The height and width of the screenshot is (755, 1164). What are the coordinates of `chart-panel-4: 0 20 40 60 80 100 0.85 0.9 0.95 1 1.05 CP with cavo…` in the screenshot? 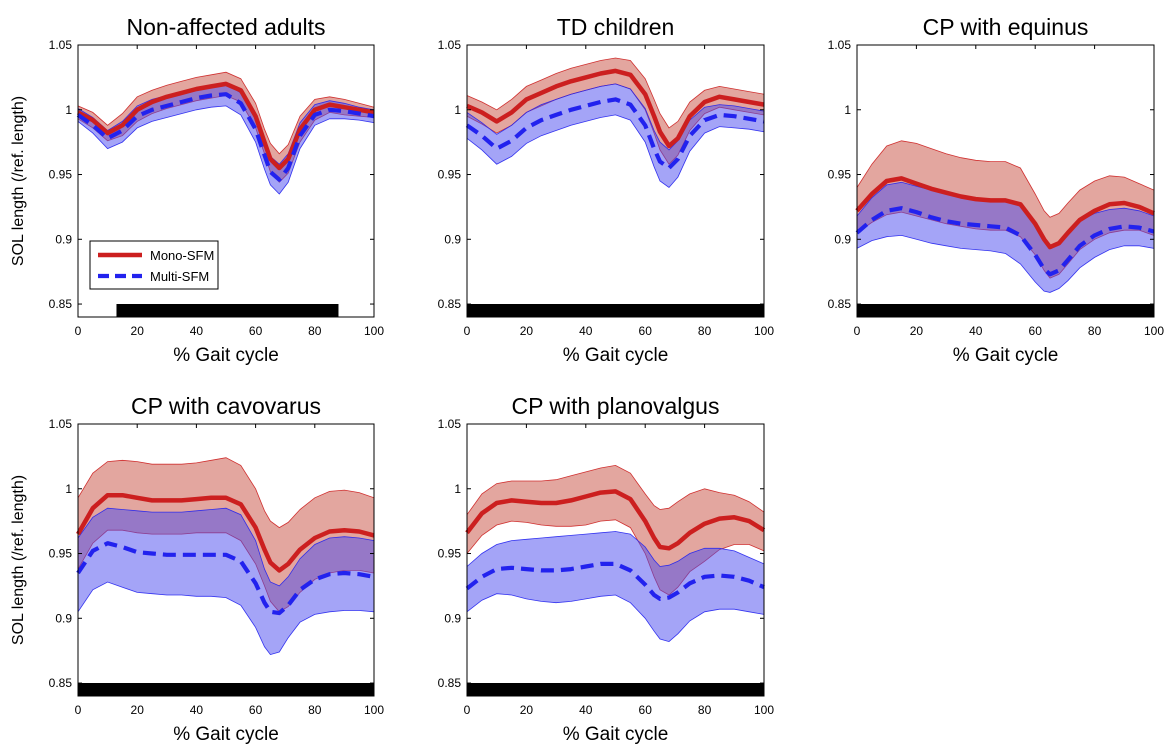 It's located at (197, 569).